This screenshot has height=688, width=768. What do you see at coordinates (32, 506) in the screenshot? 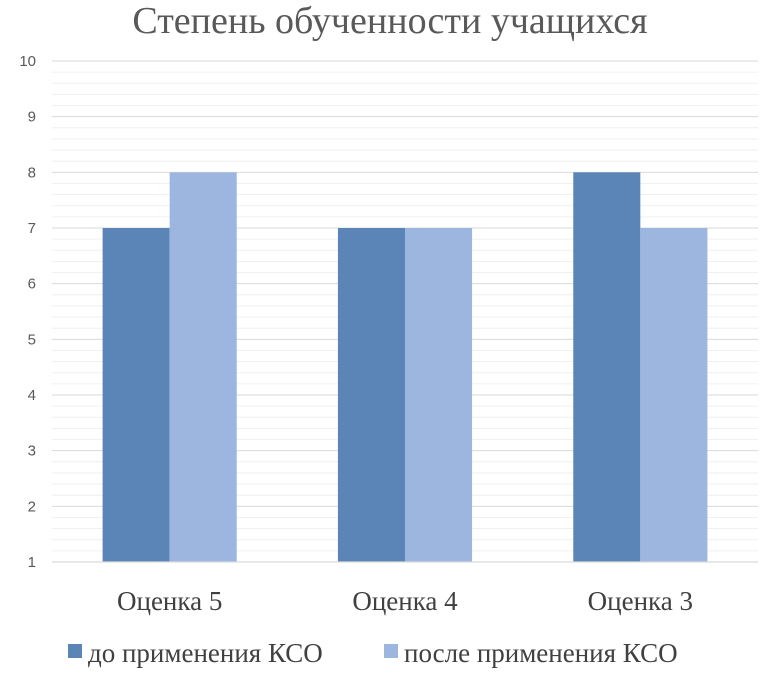
I see `y-tick-label: 2` at bounding box center [32, 506].